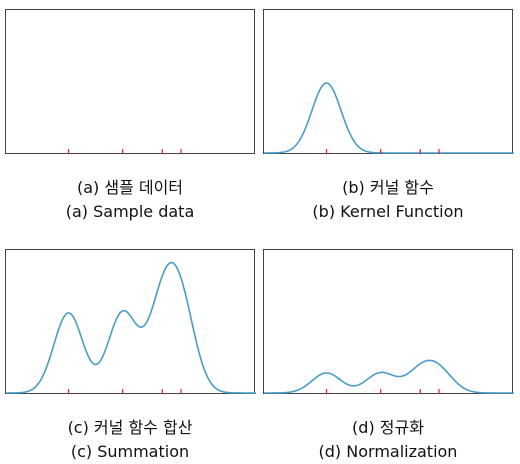 The image size is (520, 464). Describe the element at coordinates (388, 211) in the screenshot. I see `caption-en-b: (b) Kernel Function` at that location.